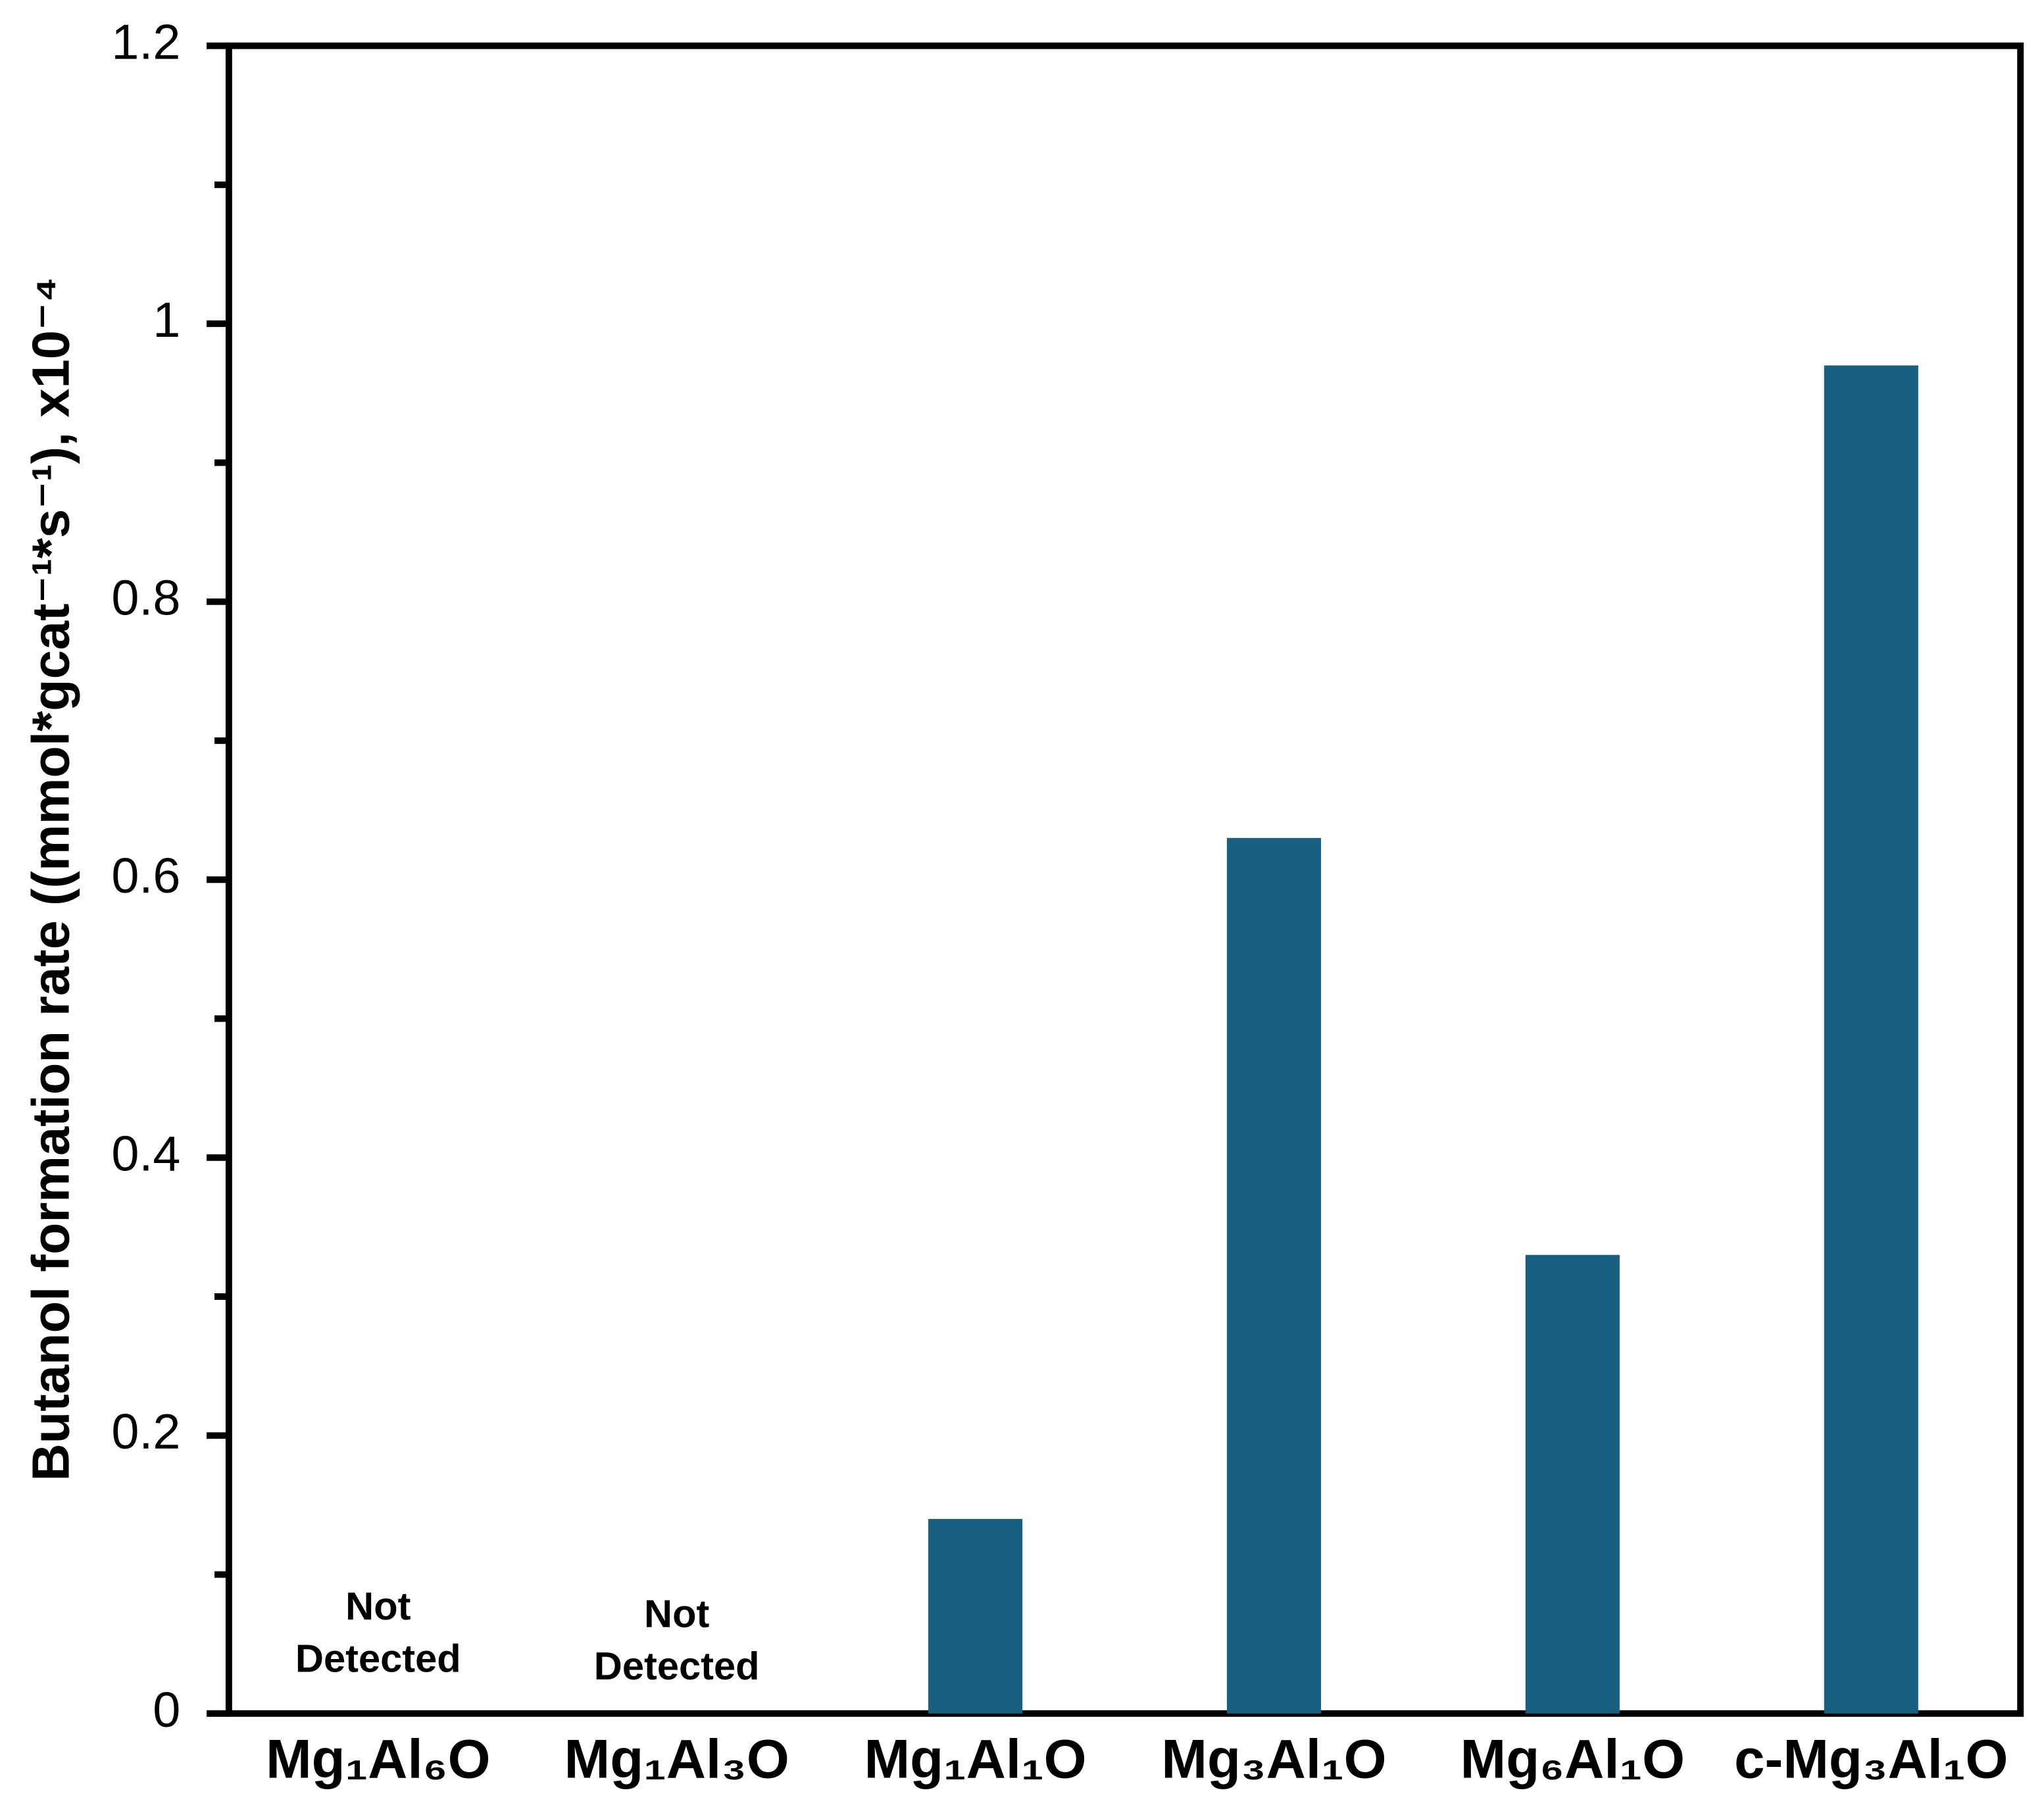 The width and height of the screenshot is (2044, 1809). What do you see at coordinates (145, 1154) in the screenshot?
I see `y-tick-label: 0.4` at bounding box center [145, 1154].